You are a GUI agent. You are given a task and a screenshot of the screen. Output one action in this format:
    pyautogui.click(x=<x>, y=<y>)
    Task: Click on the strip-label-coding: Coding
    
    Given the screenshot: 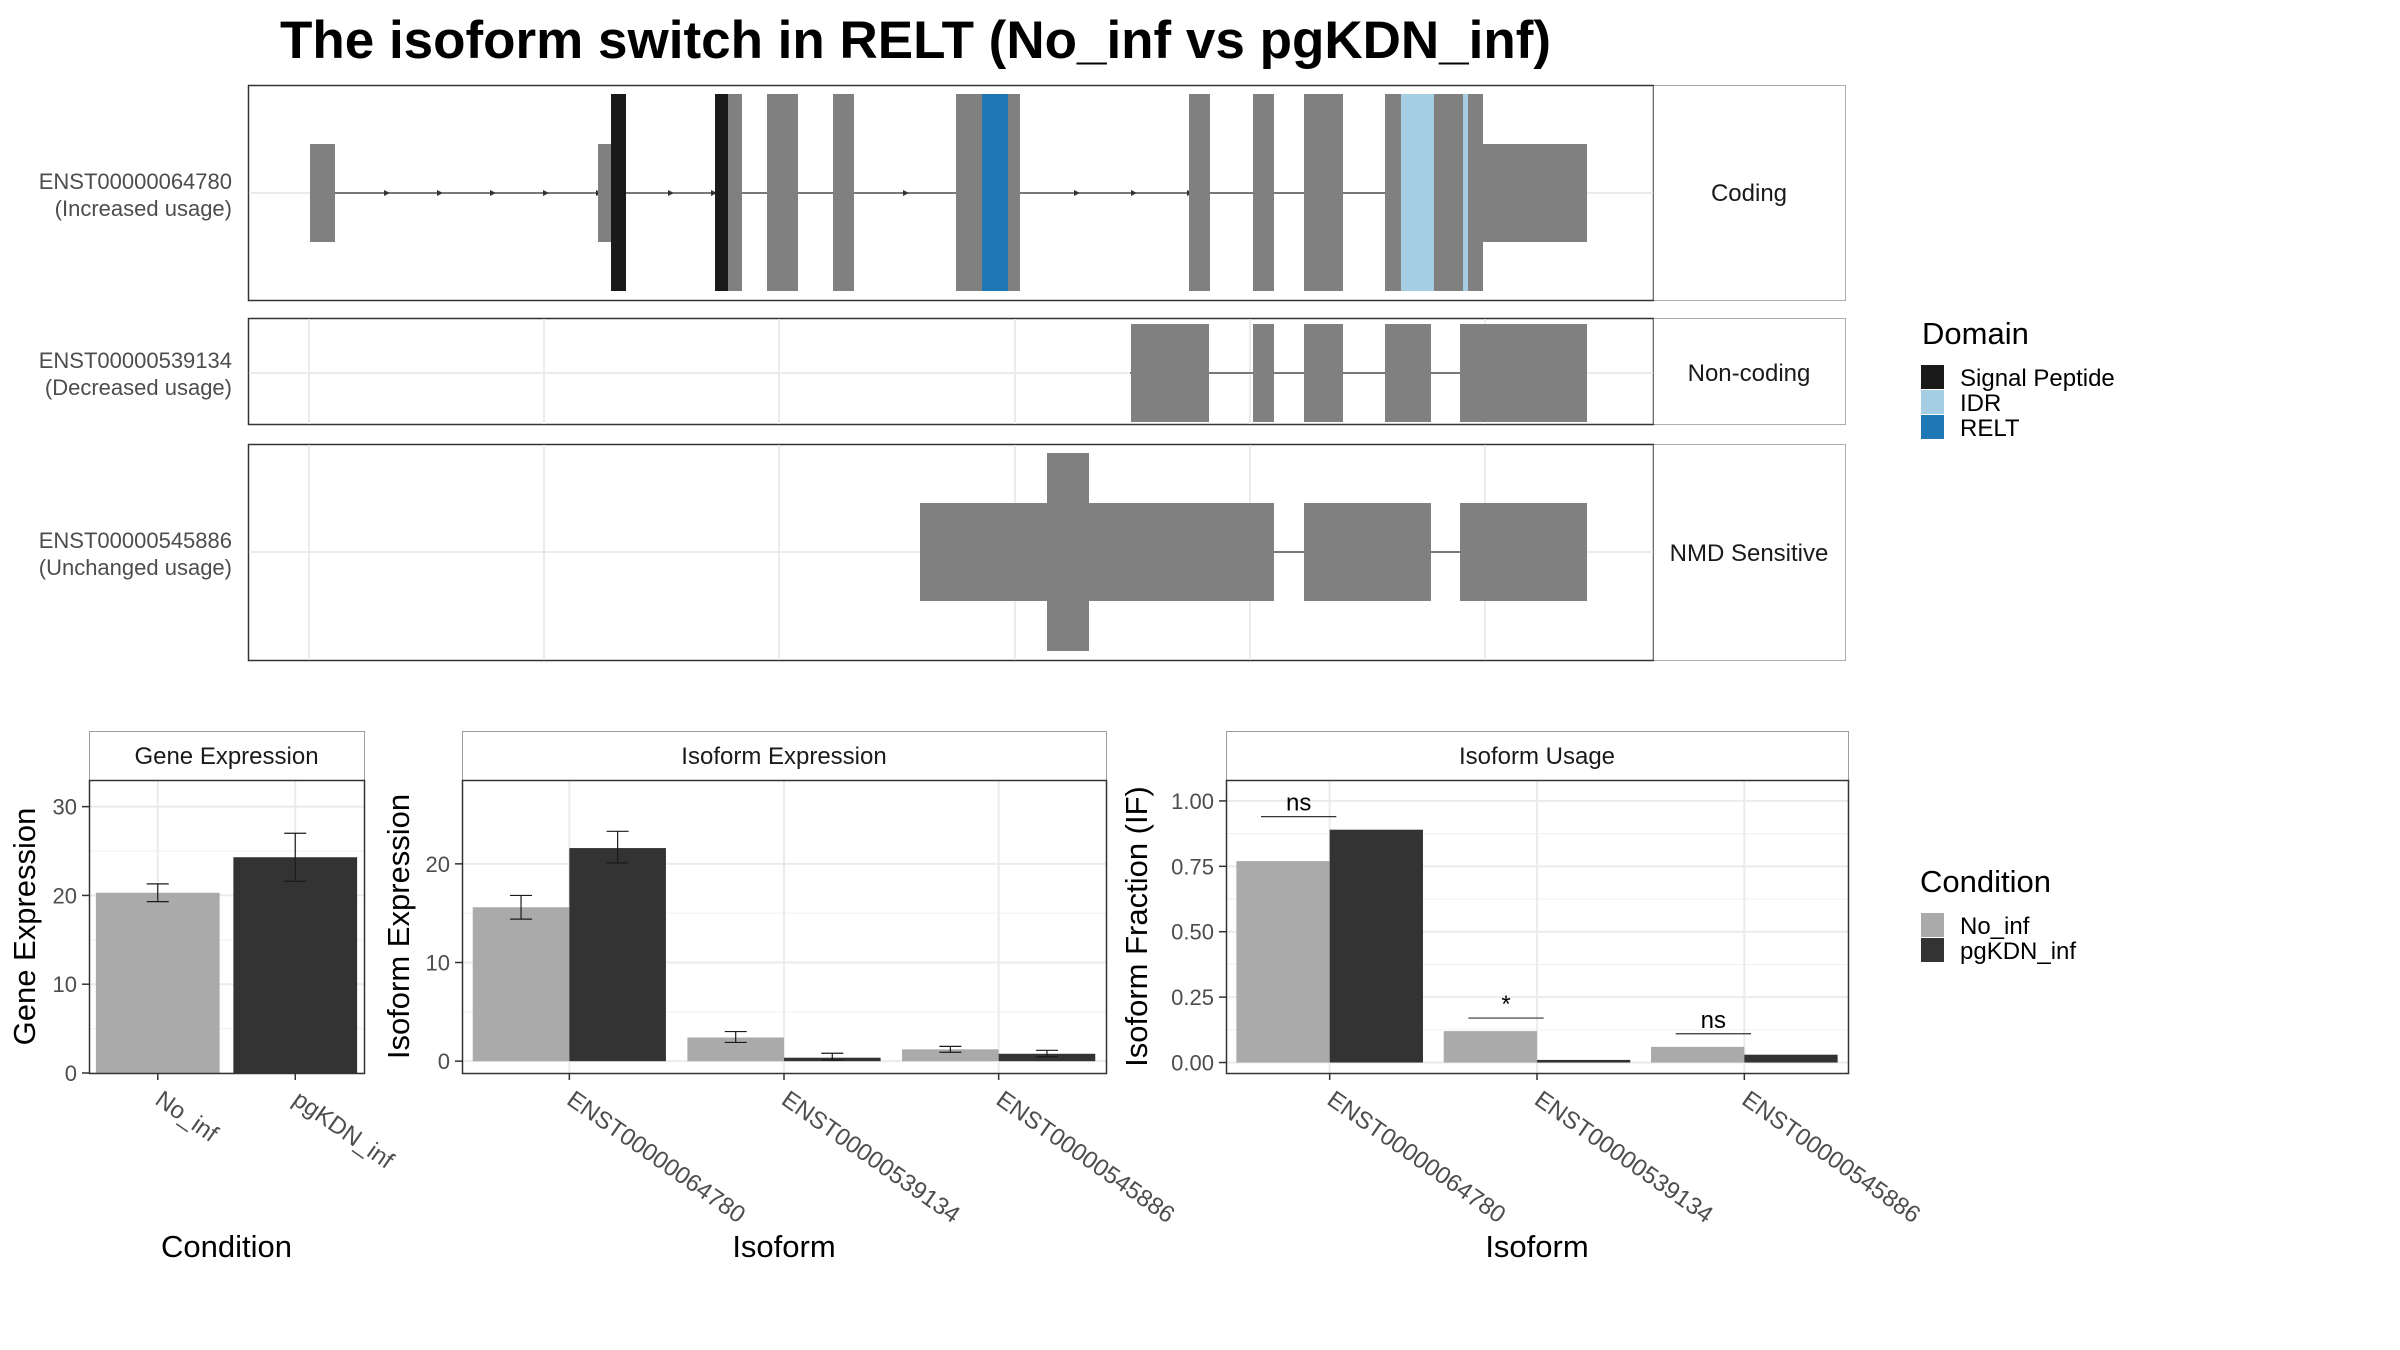 What is the action you would take?
    pyautogui.click(x=1749, y=193)
    